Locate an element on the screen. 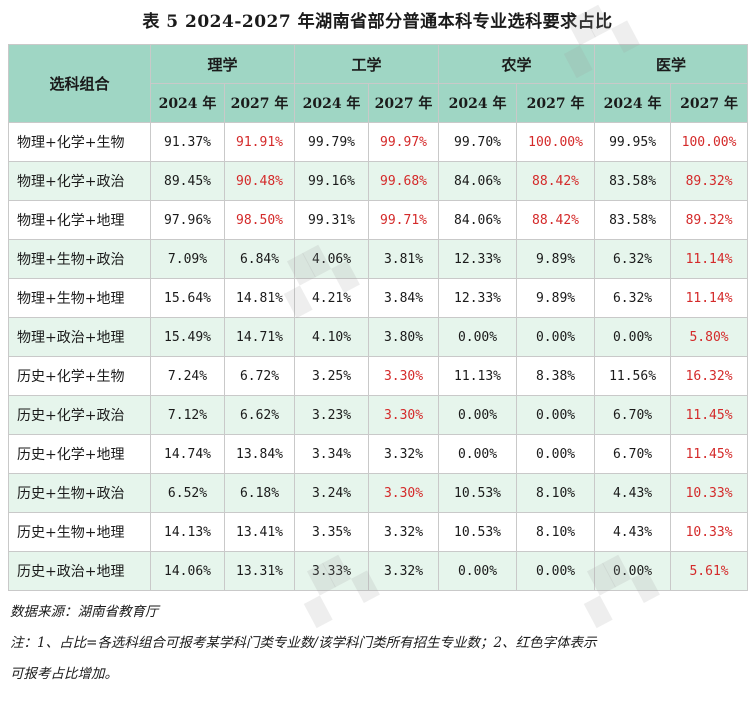 The width and height of the screenshot is (755, 707). value-cell: 3.81% is located at coordinates (404, 259).